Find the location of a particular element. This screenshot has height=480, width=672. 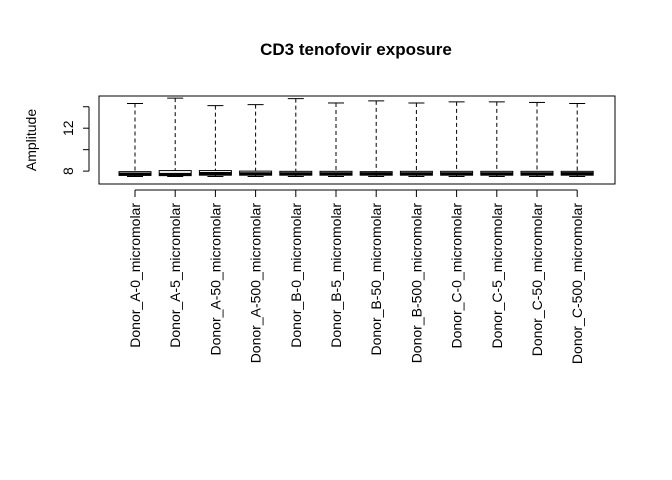

x-tick-label: Donor_A-5_micromolar is located at coordinates (175, 275).